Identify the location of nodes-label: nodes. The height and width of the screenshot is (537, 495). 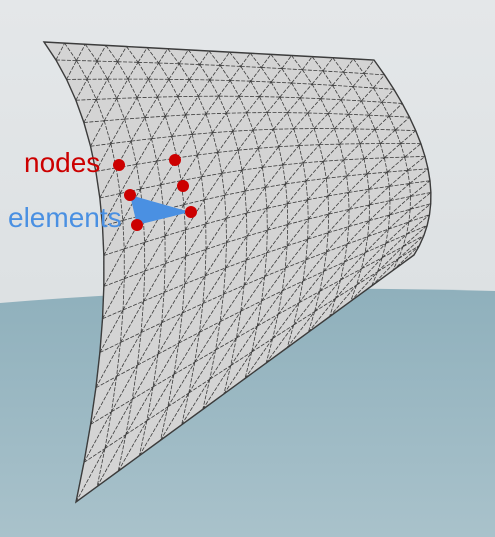
(62, 162).